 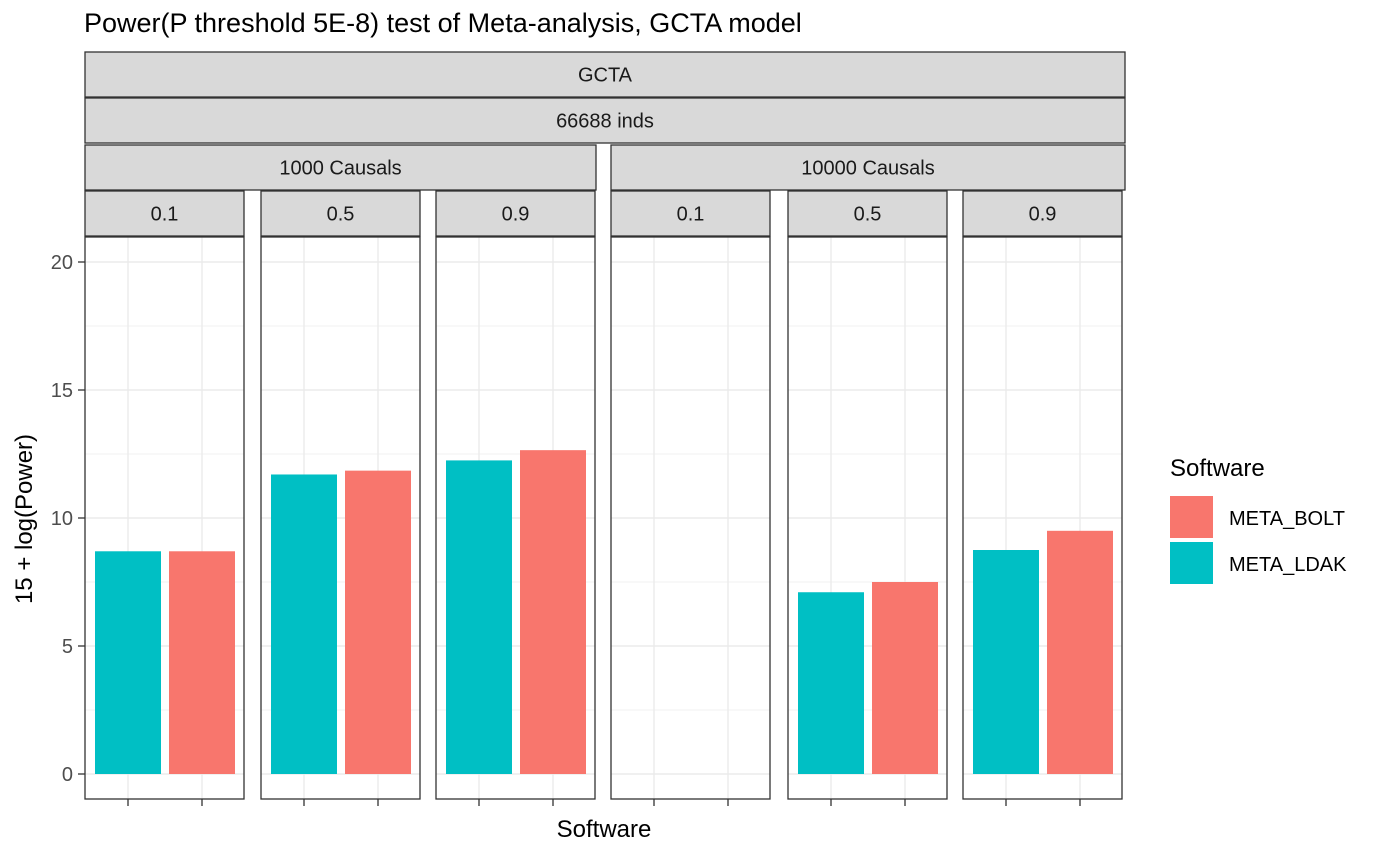 I want to click on facet-panel: 8.78.7, so click(x=164, y=521).